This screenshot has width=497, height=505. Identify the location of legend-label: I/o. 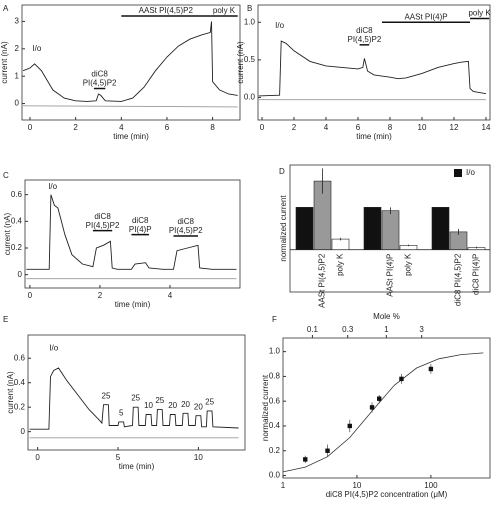
(470, 172).